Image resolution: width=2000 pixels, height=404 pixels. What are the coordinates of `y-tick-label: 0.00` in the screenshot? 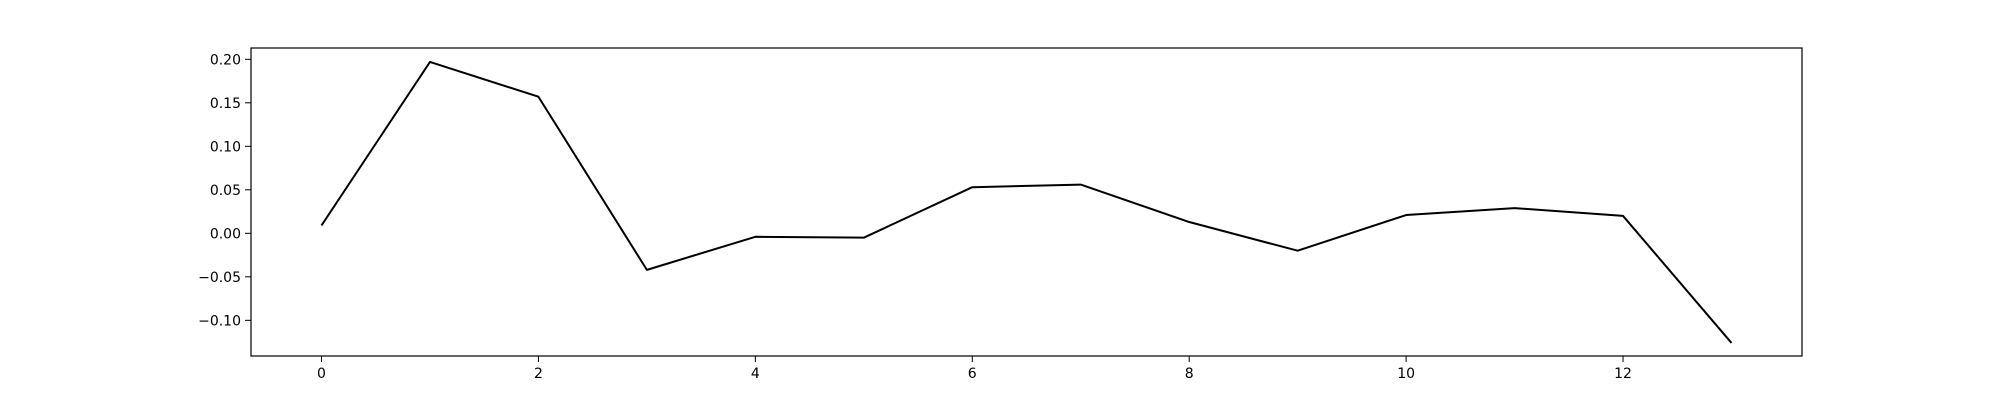 It's located at (225, 234).